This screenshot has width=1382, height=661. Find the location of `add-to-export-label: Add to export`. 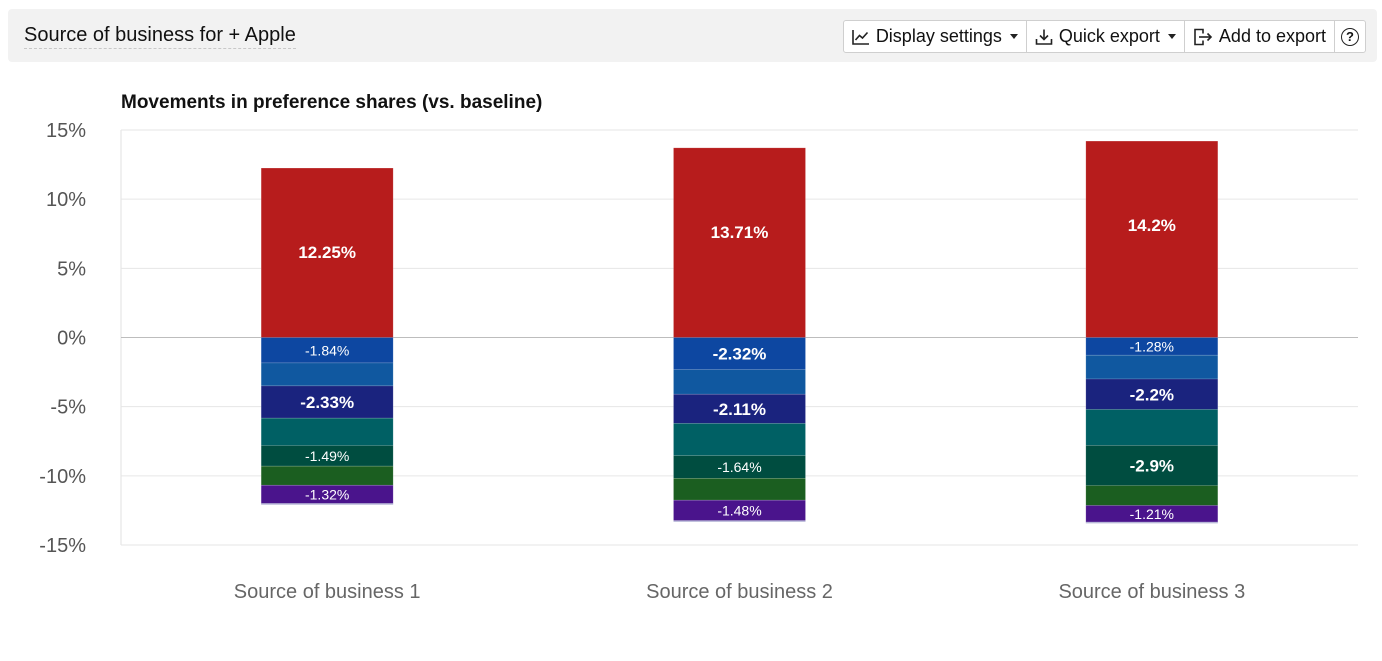

add-to-export-label: Add to export is located at coordinates (1272, 36).